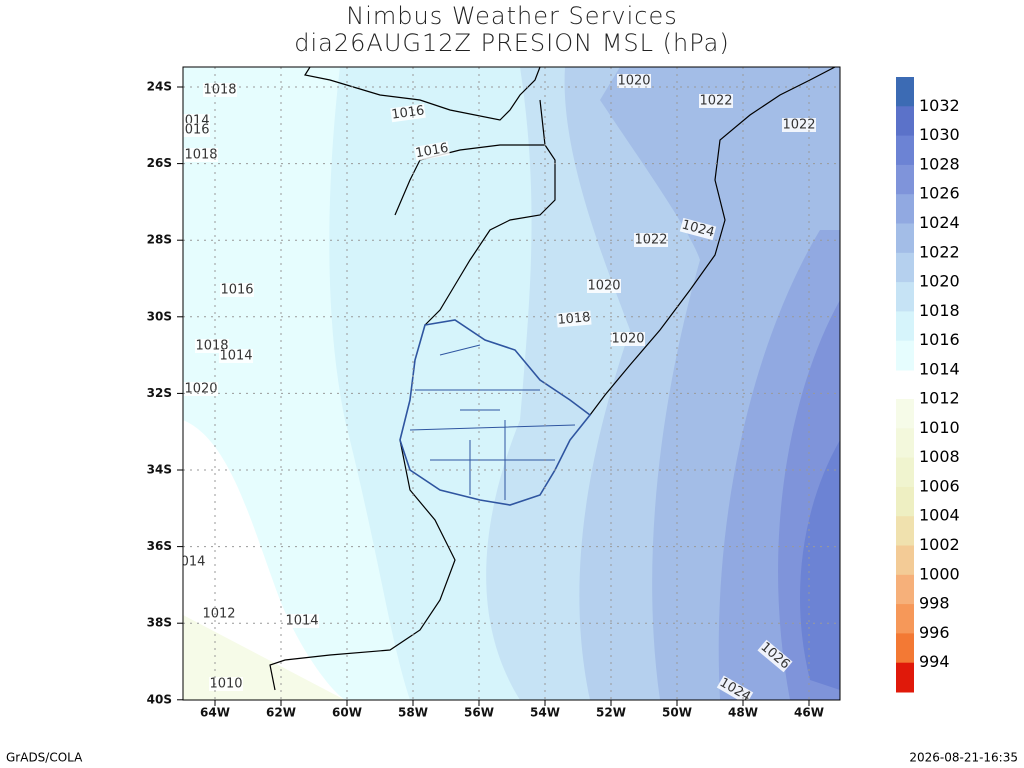  What do you see at coordinates (939, 281) in the screenshot?
I see `colorbar-label: 1020` at bounding box center [939, 281].